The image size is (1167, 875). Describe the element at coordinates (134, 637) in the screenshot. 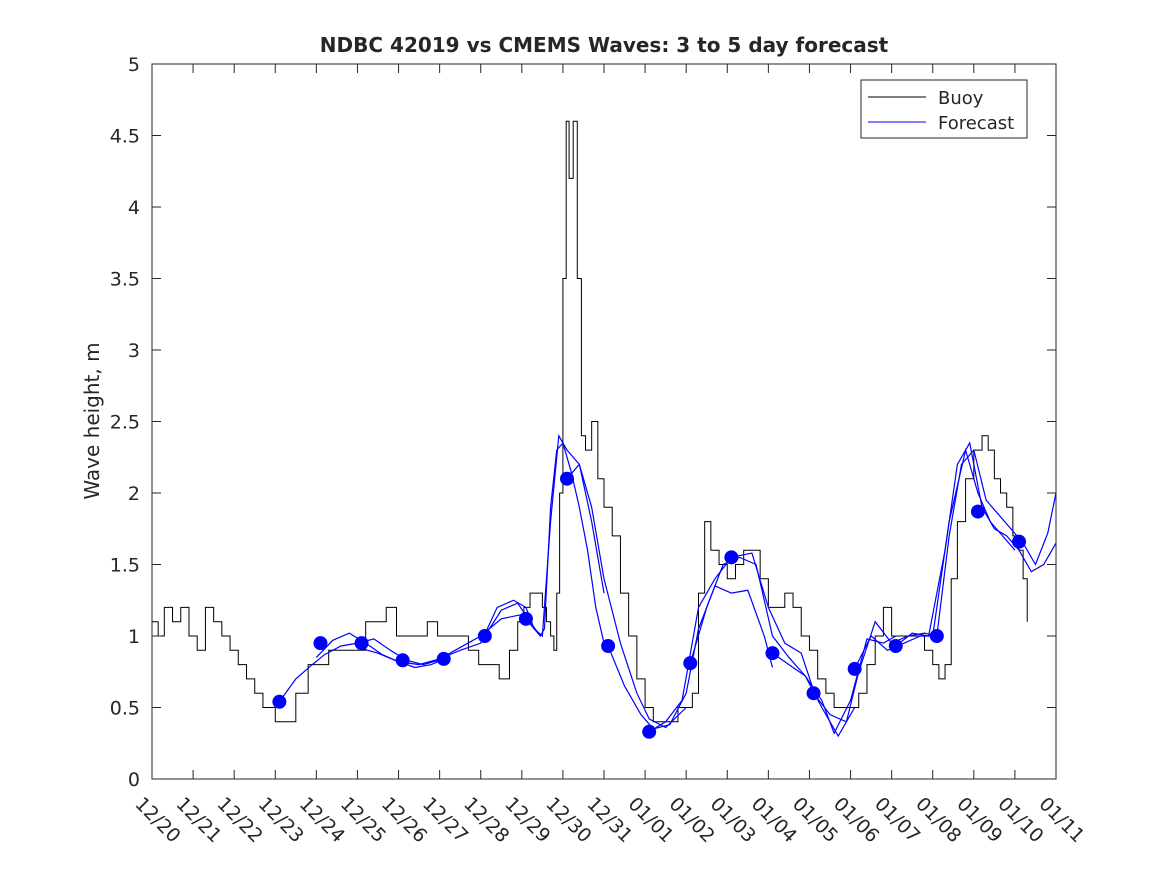

I see `y-tick-label: 1` at that location.